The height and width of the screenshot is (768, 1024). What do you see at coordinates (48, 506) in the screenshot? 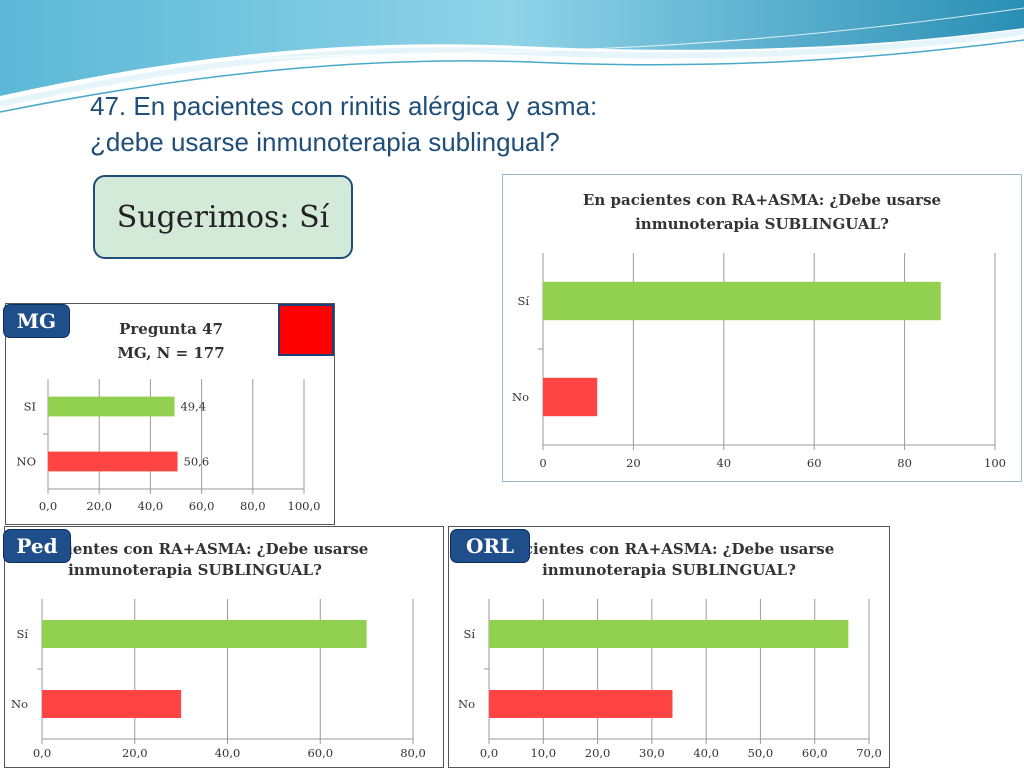
I see `mg-x-tick-label: 0,0` at bounding box center [48, 506].